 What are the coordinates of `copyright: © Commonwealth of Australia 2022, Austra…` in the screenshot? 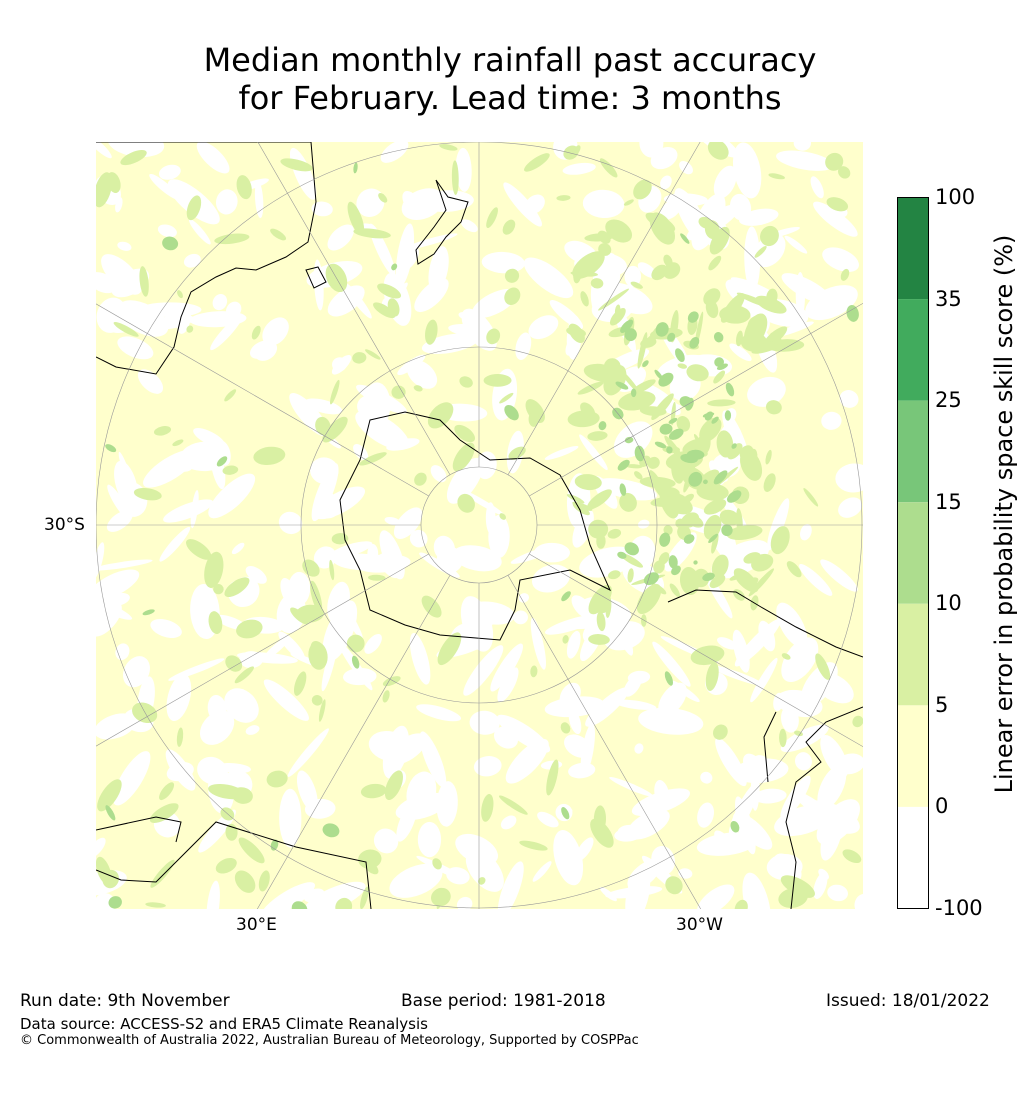 It's located at (329, 1040).